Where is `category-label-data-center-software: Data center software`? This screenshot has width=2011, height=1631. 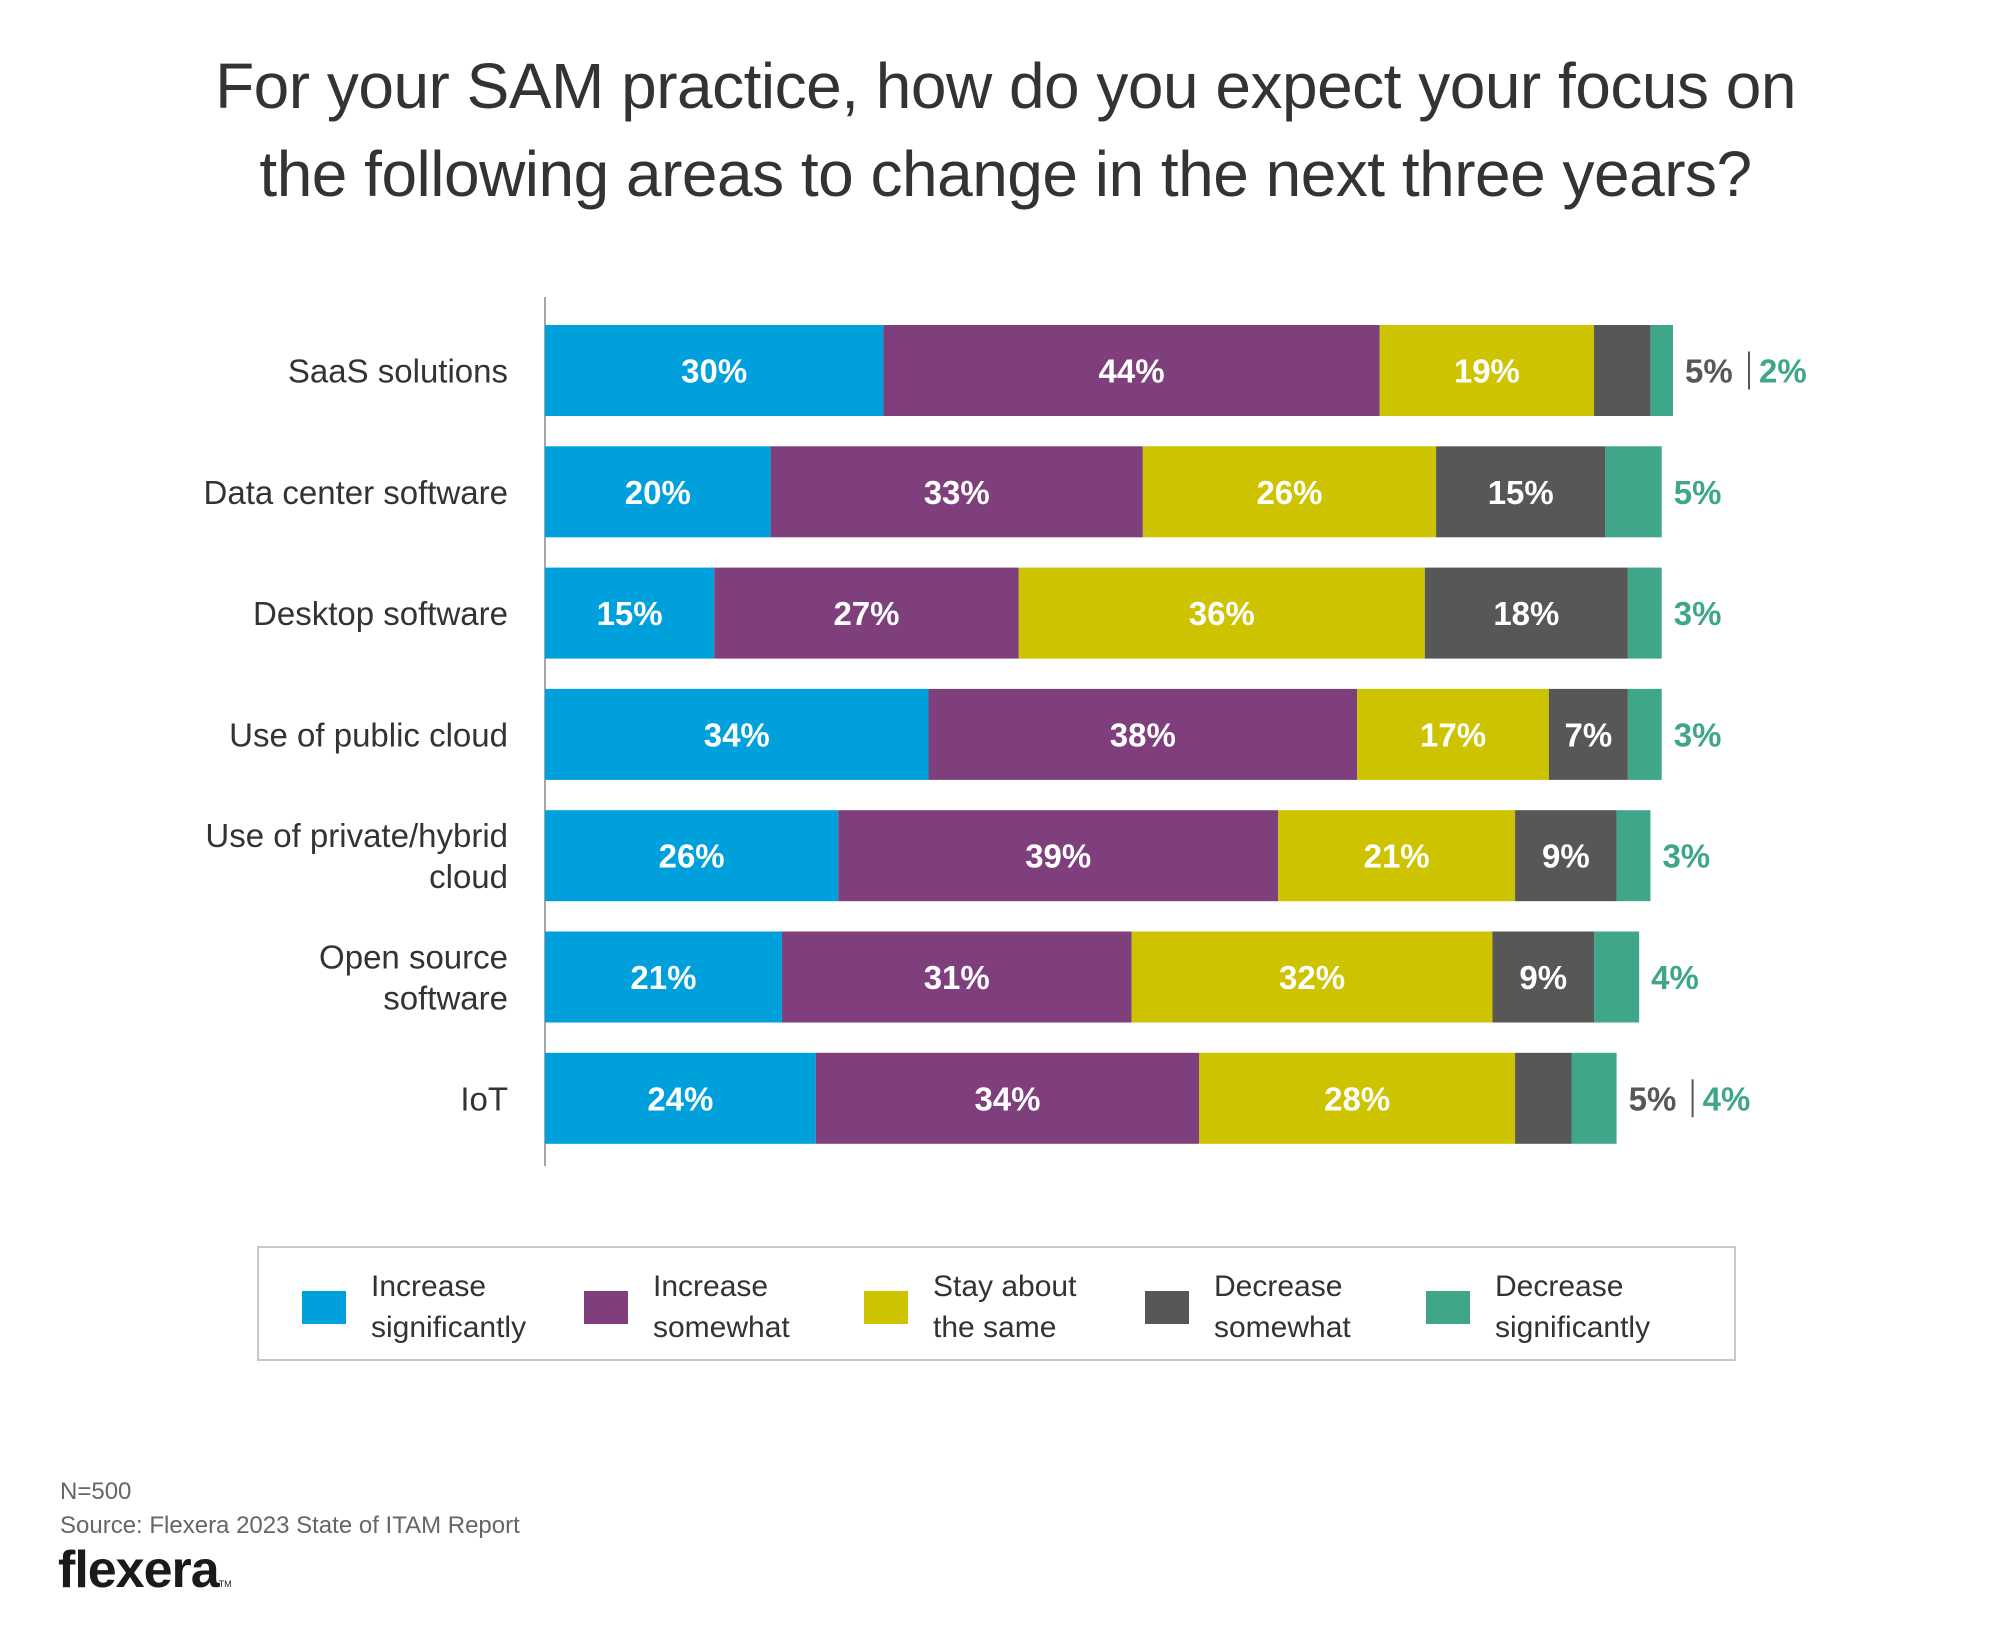
category-label-data-center-software: Data center software is located at coordinates (356, 492).